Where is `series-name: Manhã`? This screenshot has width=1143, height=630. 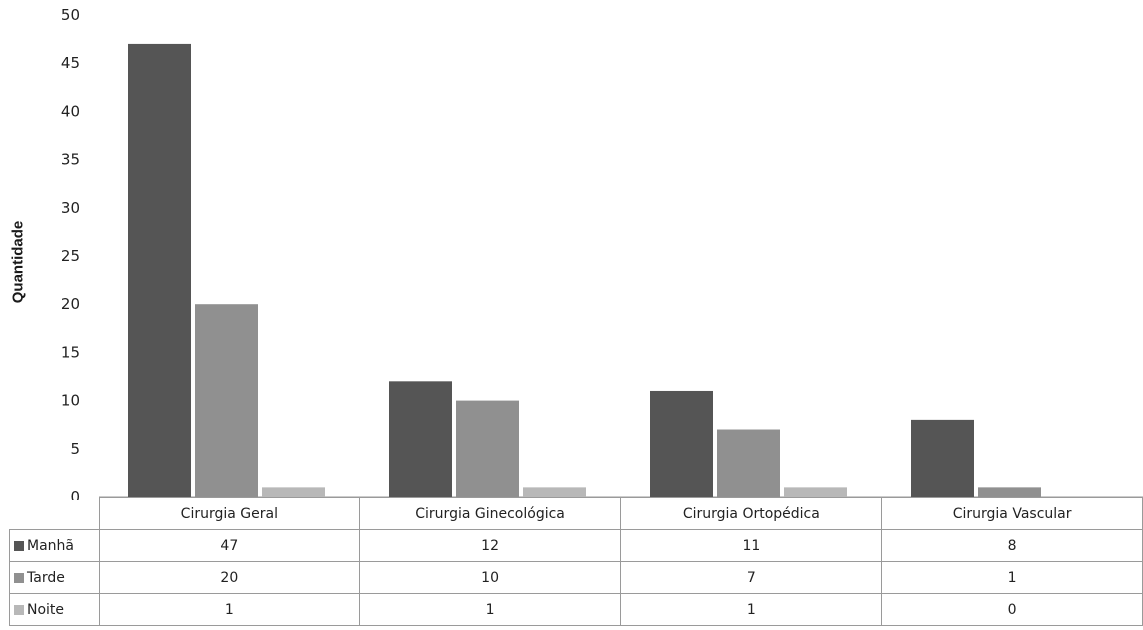 series-name: Manhã is located at coordinates (50, 545).